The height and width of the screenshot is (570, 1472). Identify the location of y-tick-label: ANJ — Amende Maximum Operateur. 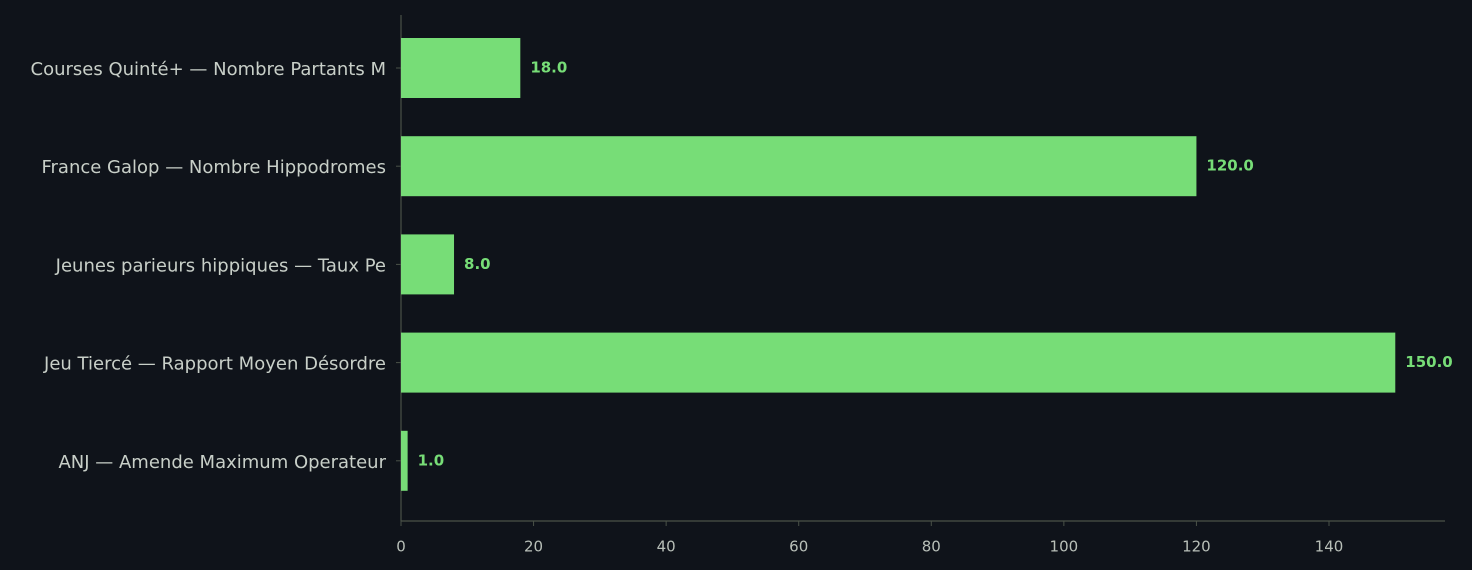
(222, 462).